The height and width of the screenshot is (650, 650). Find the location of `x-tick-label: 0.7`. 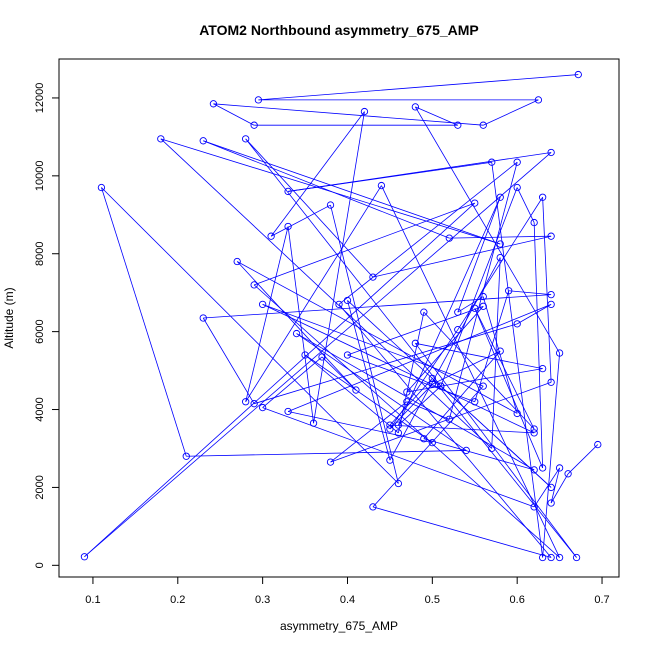

x-tick-label: 0.7 is located at coordinates (601, 600).